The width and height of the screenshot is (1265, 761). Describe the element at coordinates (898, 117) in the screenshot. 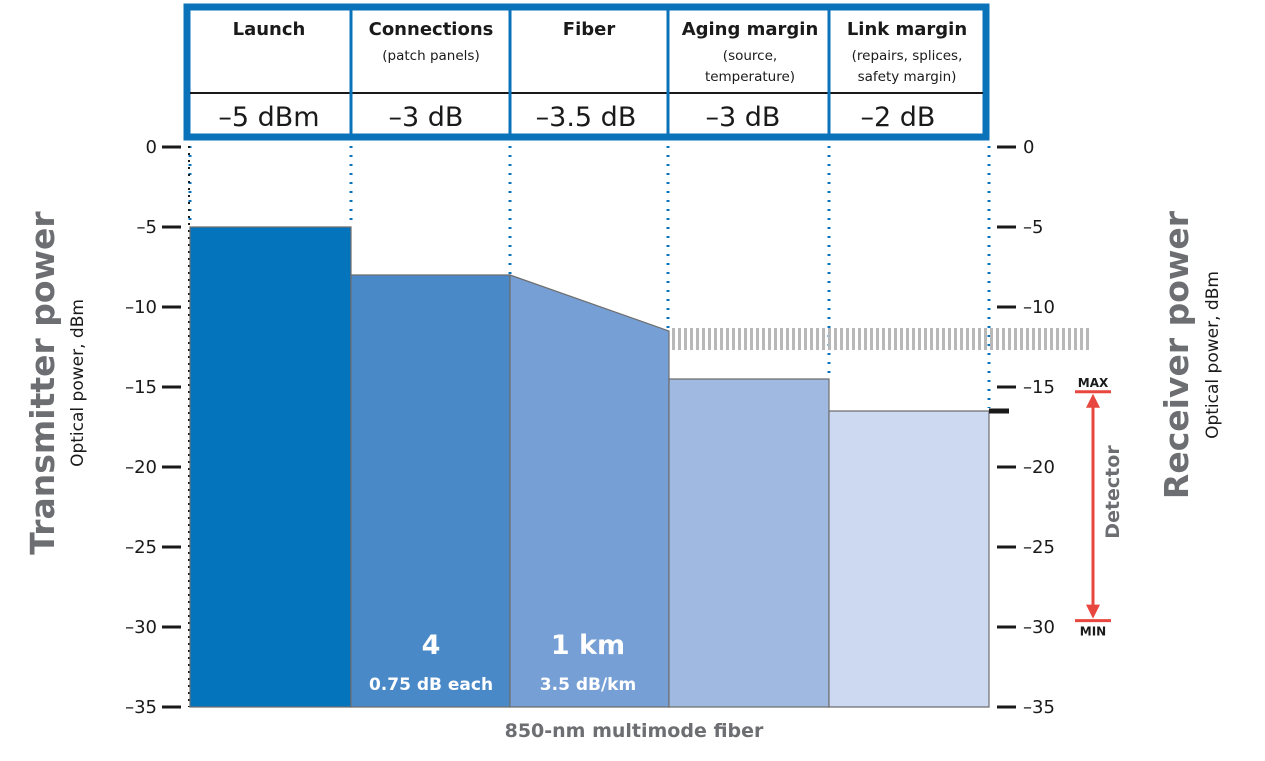

I see `header-link-value: –2 dB` at that location.